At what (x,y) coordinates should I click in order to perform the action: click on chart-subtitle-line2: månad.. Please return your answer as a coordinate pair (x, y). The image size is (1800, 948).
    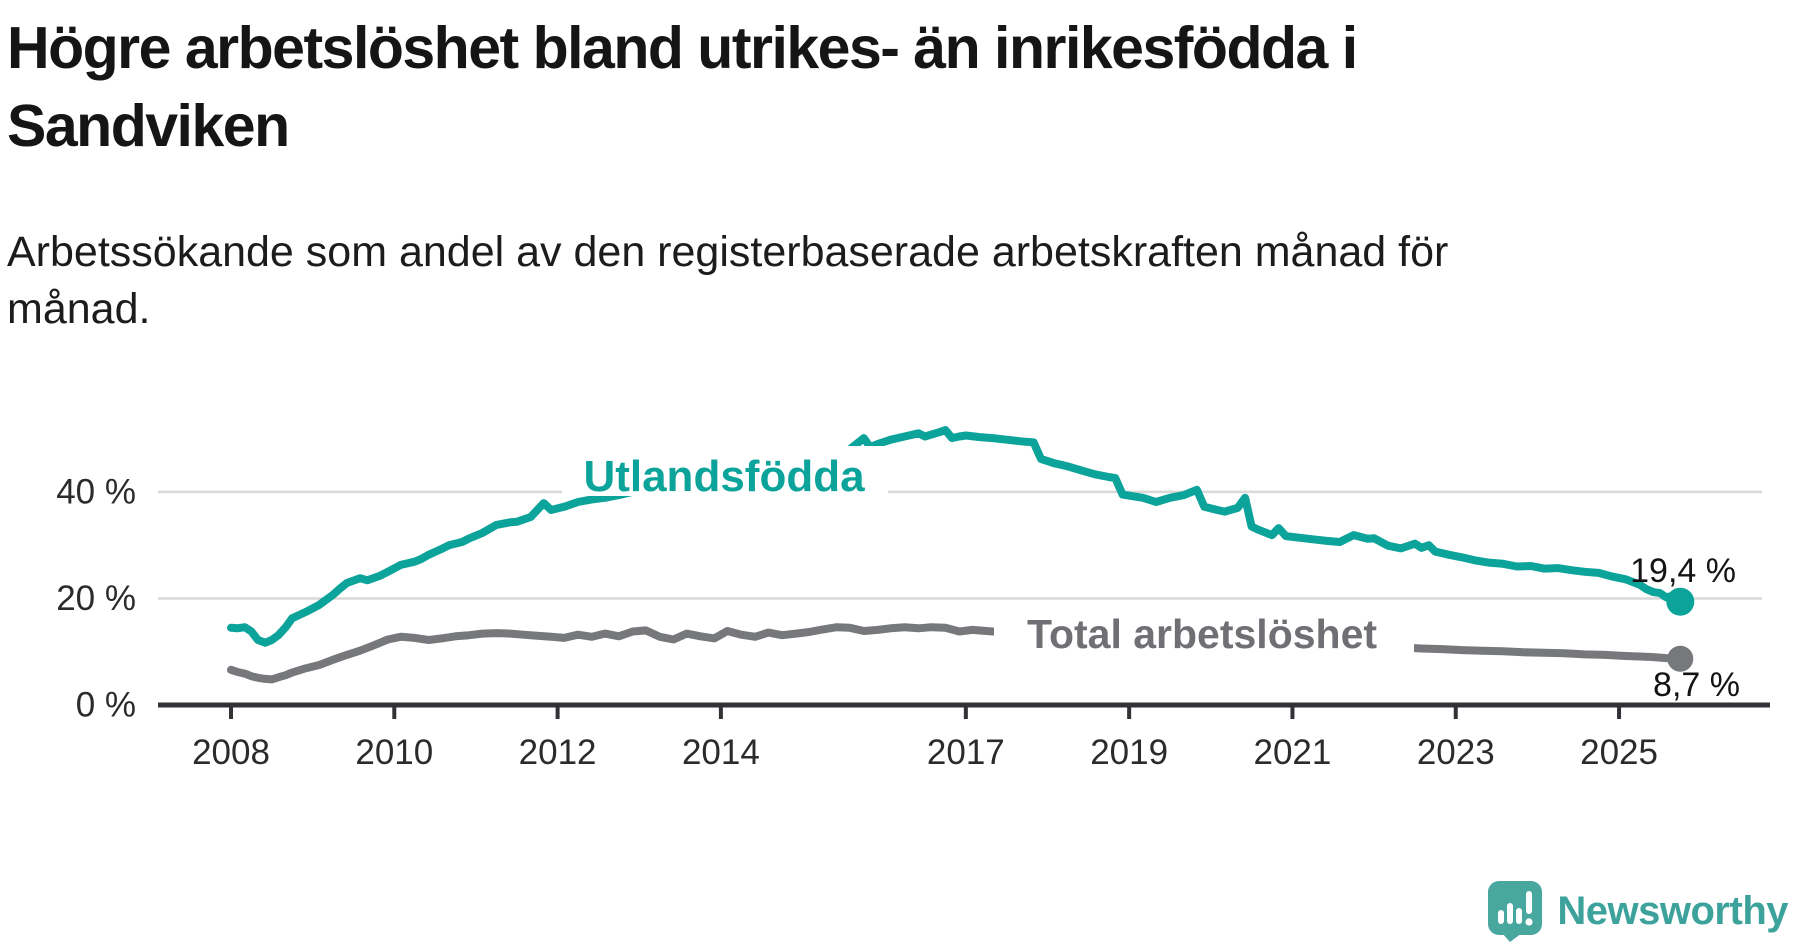
    Looking at the image, I should click on (79, 308).